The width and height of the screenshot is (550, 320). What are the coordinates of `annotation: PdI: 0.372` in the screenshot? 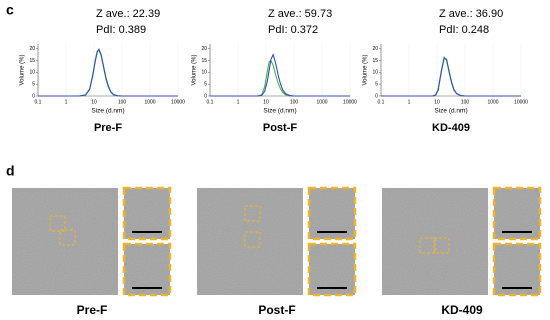 It's located at (293, 30).